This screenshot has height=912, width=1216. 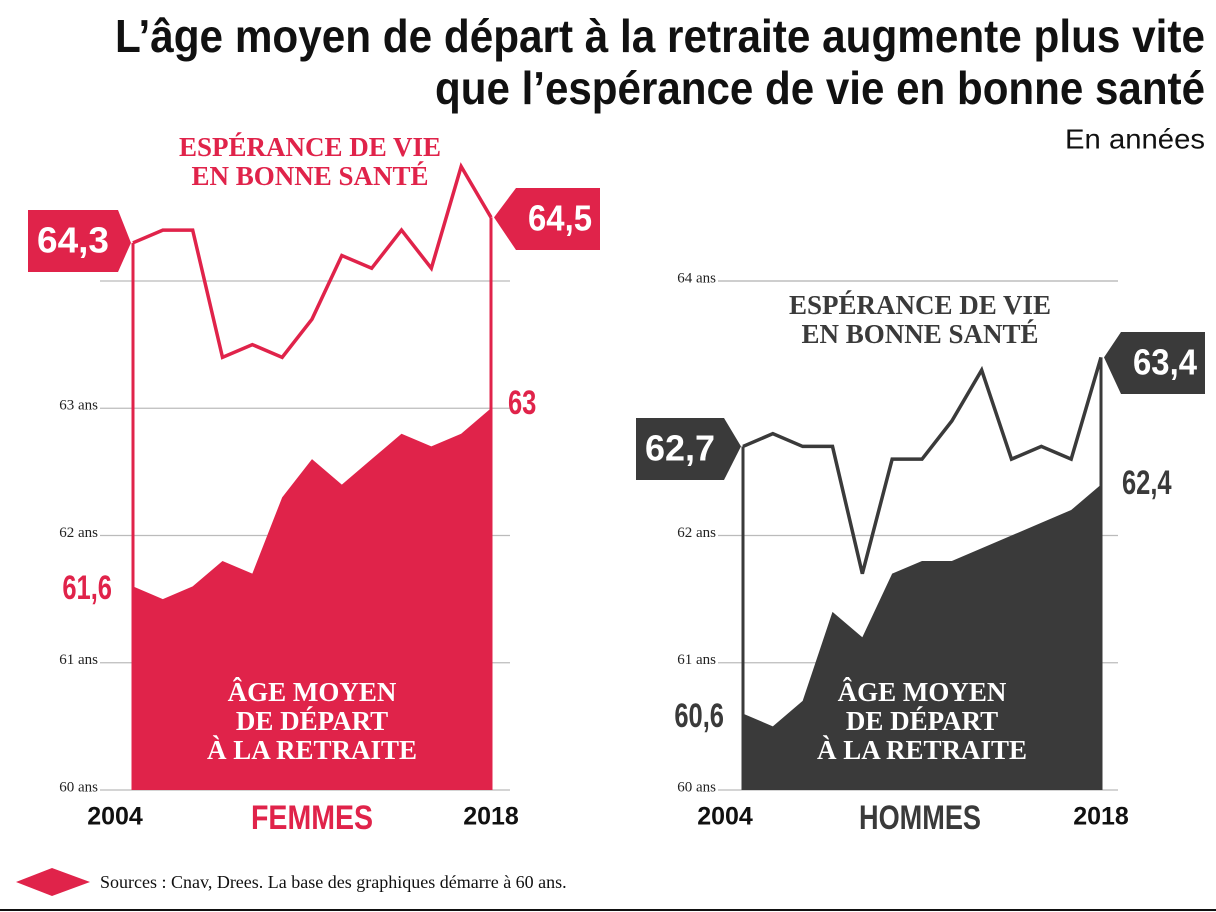 I want to click on panel-title: HOMMES, so click(x=920, y=818).